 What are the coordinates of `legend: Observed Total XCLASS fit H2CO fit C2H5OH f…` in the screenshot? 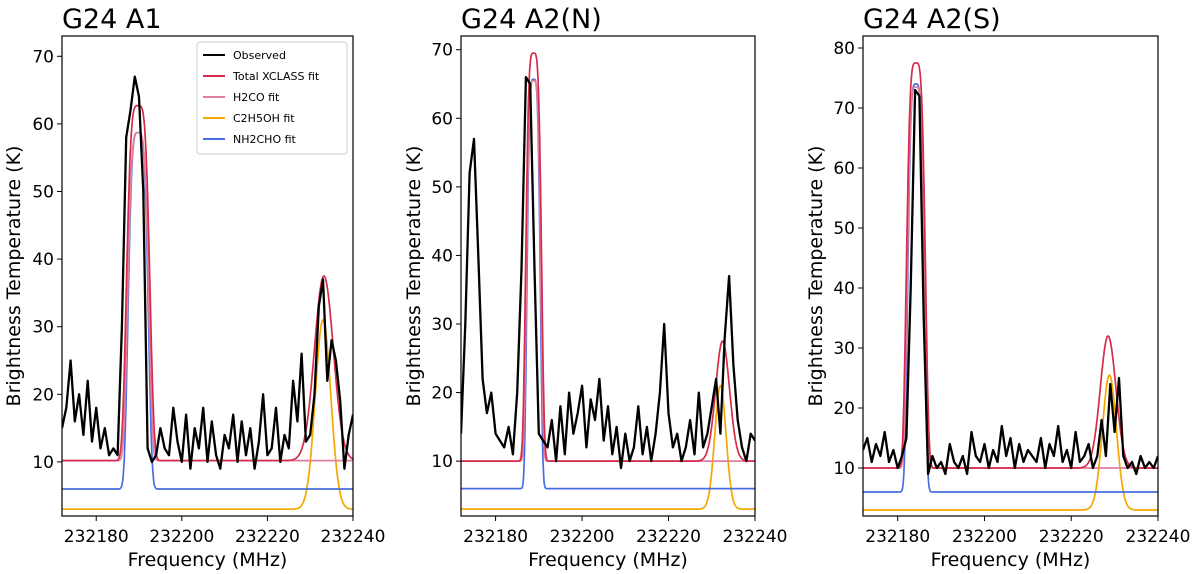 It's located at (272, 98).